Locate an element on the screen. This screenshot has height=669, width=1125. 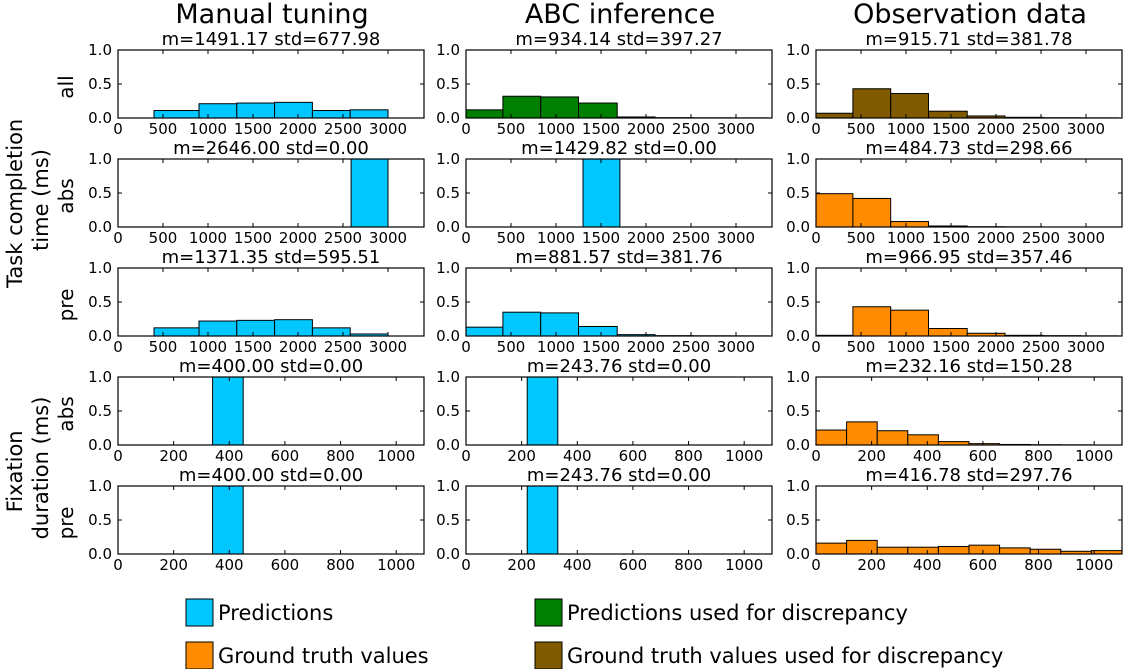
panel-title: m=232.16 std=150.28 is located at coordinates (968, 366).